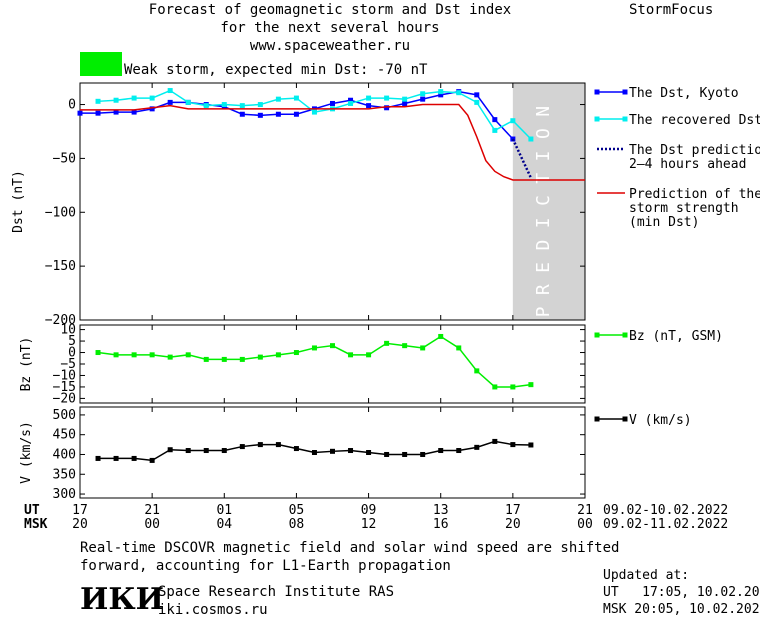  What do you see at coordinates (26, 364) in the screenshot?
I see `y-axis-label: Bz (nT)` at bounding box center [26, 364].